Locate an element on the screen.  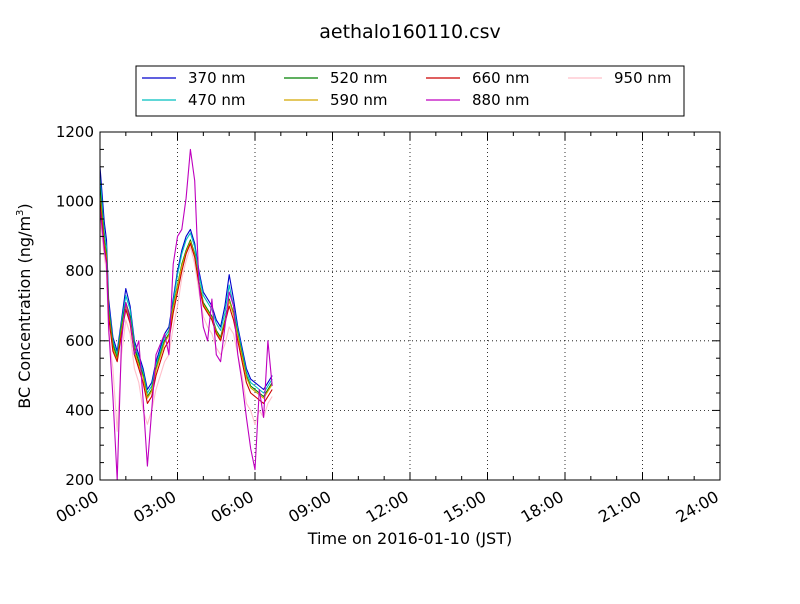
x-tick-label: 00:00 is located at coordinates (77, 507).